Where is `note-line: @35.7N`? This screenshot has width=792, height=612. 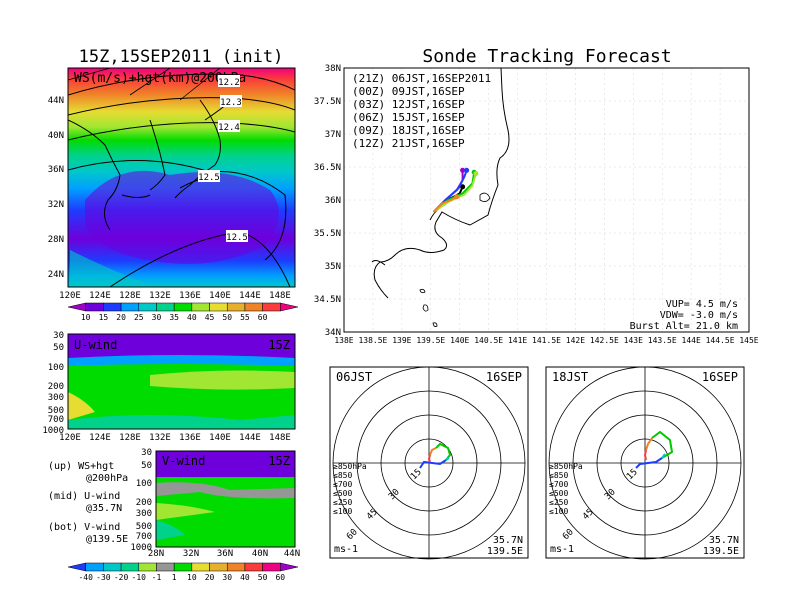
note-line: @35.7N is located at coordinates (104, 508).